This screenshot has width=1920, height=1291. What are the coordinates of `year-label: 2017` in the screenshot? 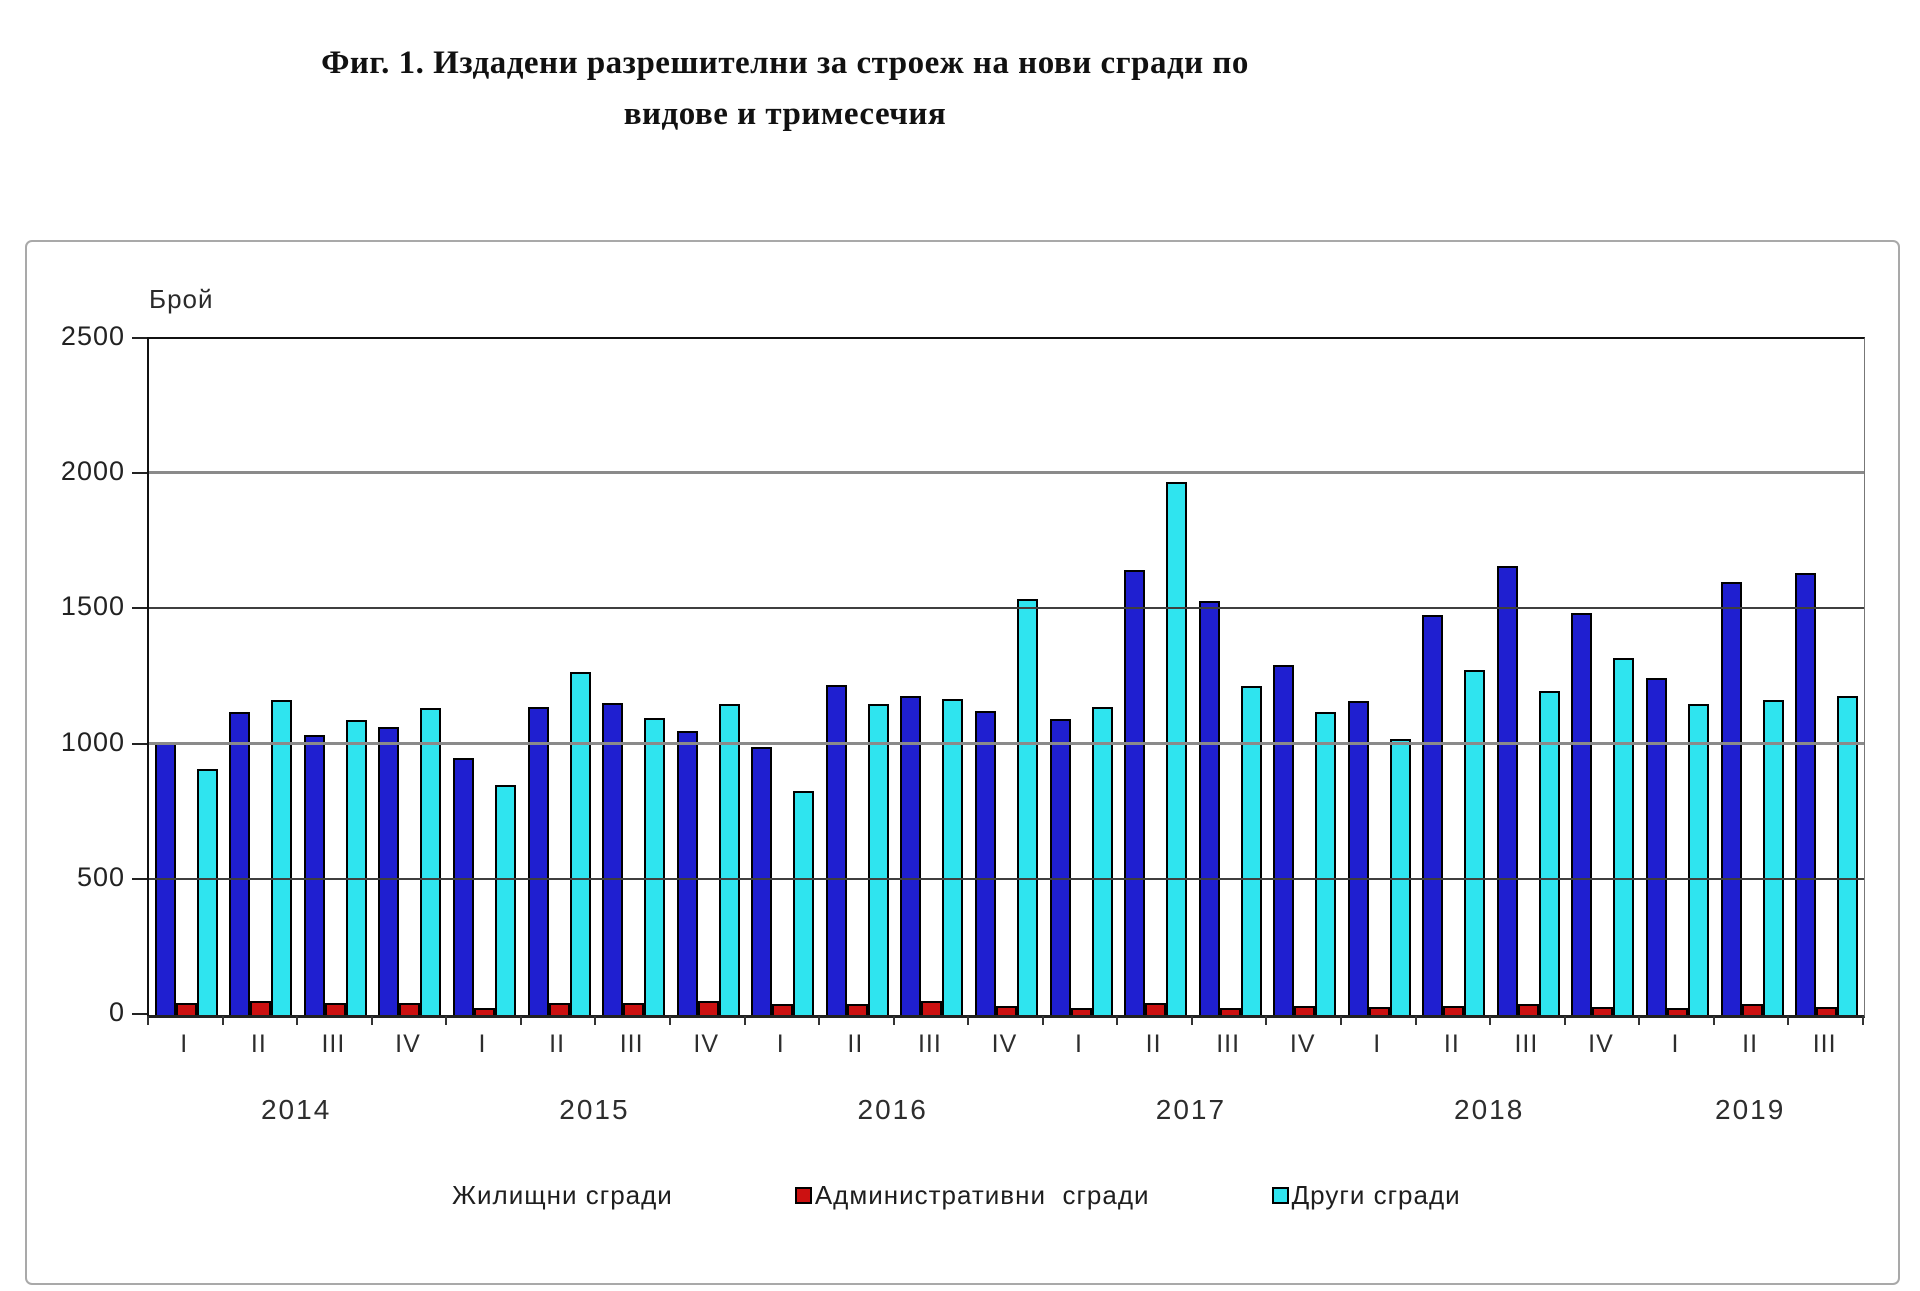 It's located at (1191, 1109).